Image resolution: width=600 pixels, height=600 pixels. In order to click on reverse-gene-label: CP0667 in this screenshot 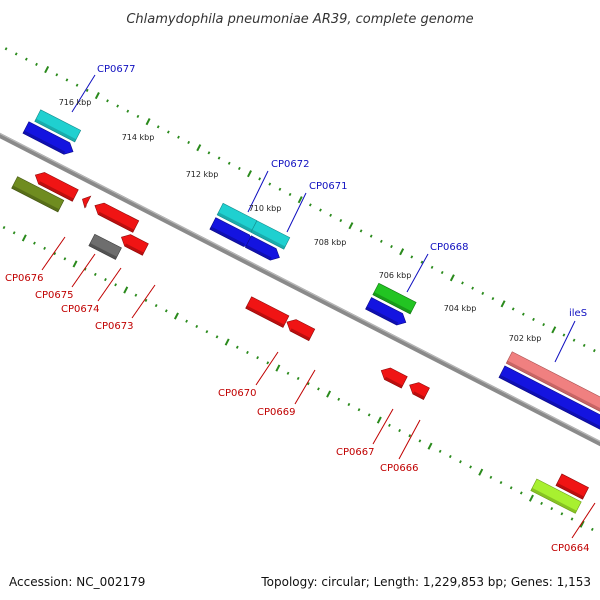, I will do `click(355, 452)`.